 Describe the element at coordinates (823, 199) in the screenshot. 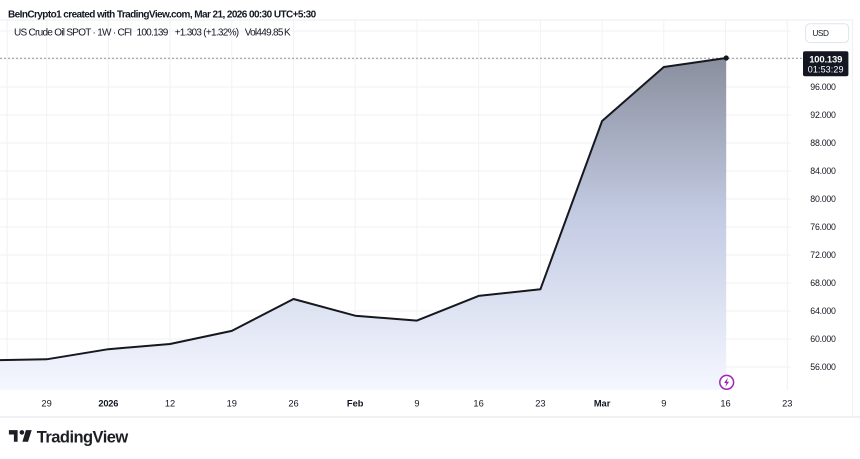

I see `svg-text: 80.000` at that location.